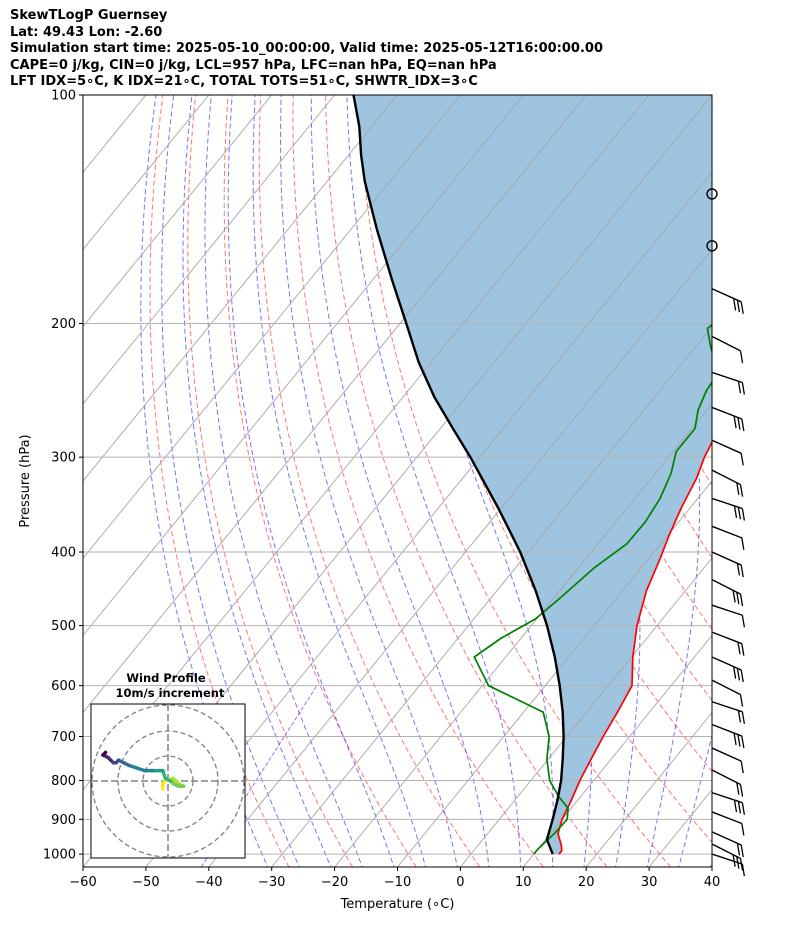  What do you see at coordinates (63, 820) in the screenshot?
I see `y-tick-label: 900` at bounding box center [63, 820].